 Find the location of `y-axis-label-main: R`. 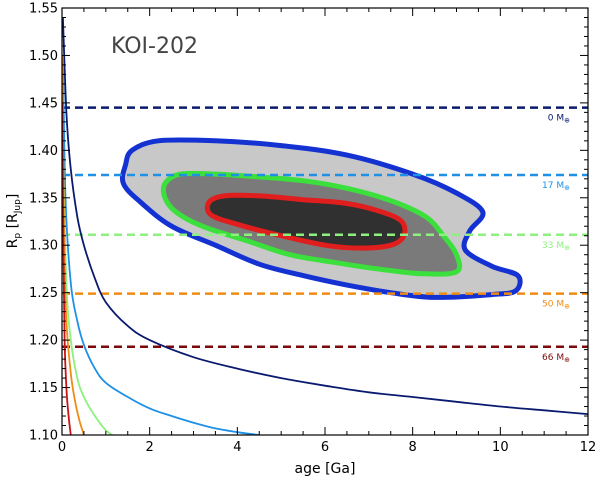

y-axis-label-main: R is located at coordinates (13, 243).